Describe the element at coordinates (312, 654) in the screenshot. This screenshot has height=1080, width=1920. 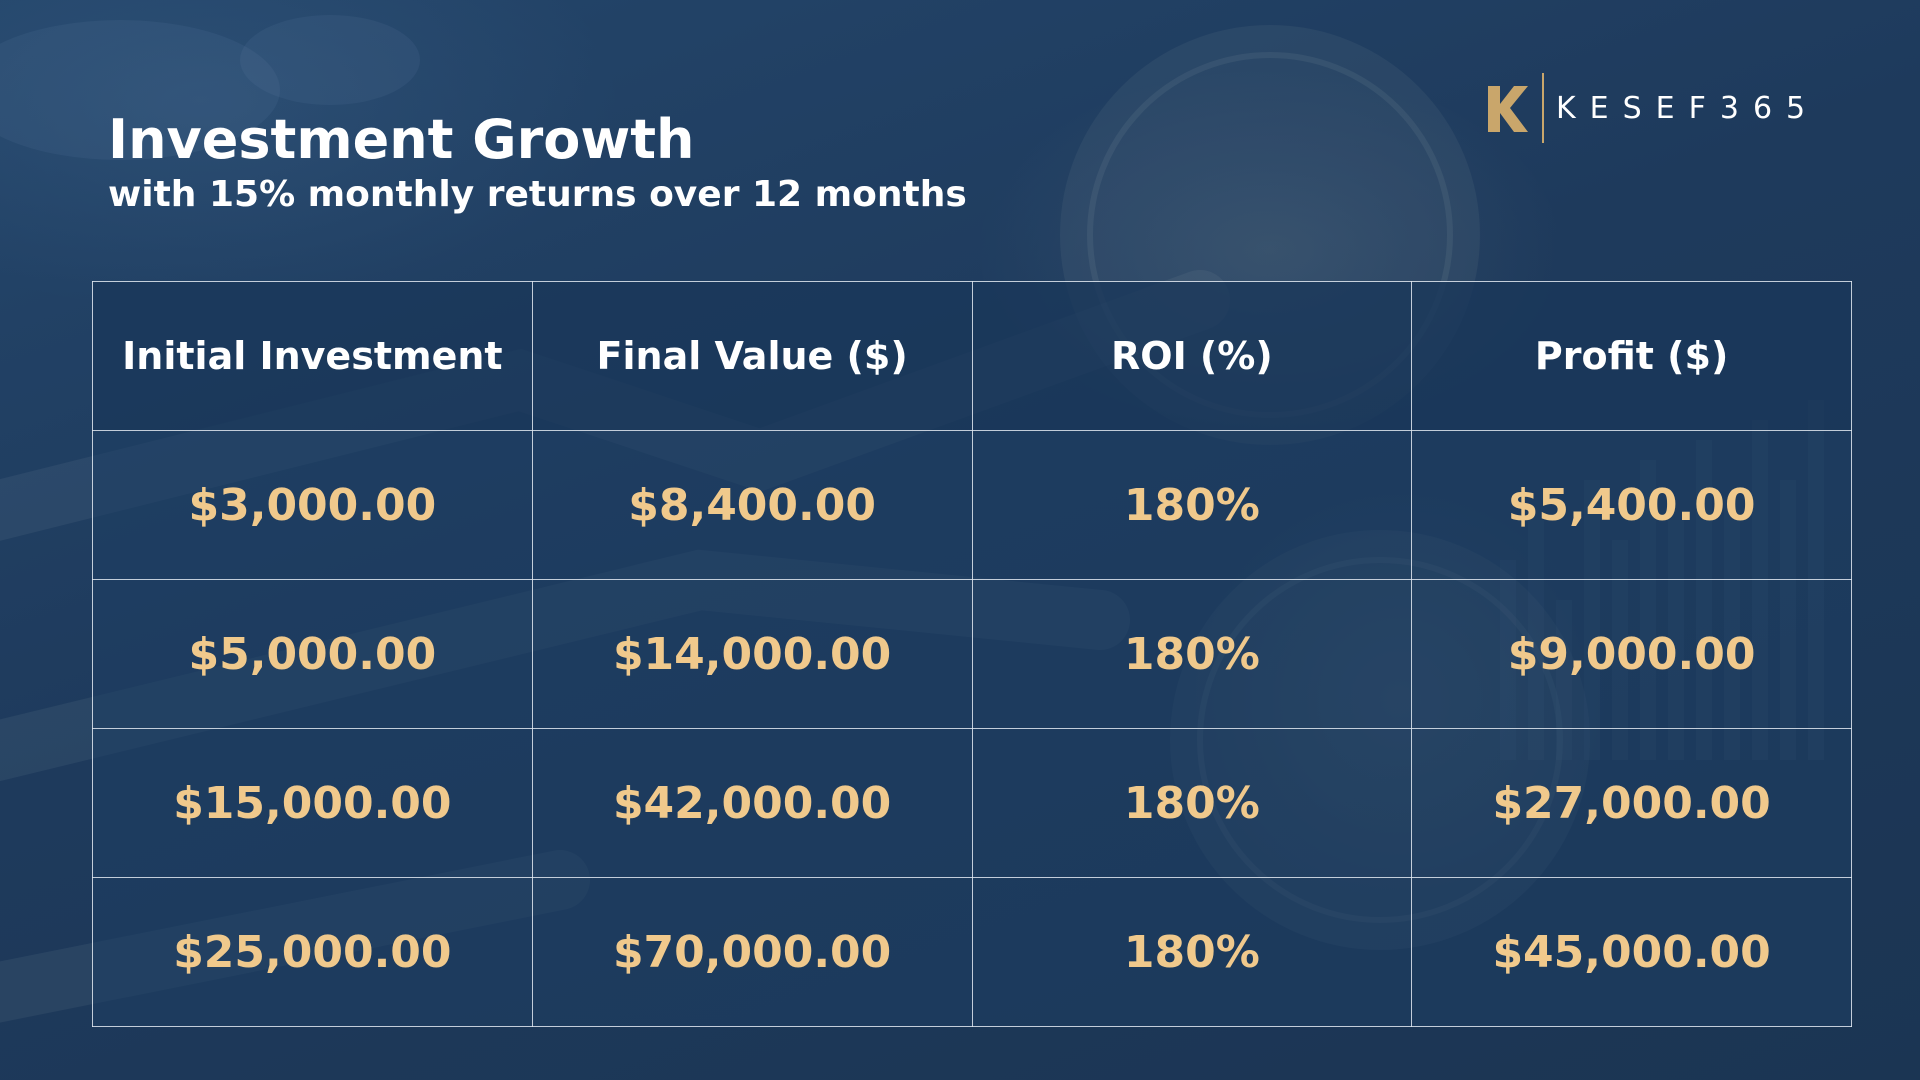
I see `cell-initial-investment: $5,000.00` at that location.